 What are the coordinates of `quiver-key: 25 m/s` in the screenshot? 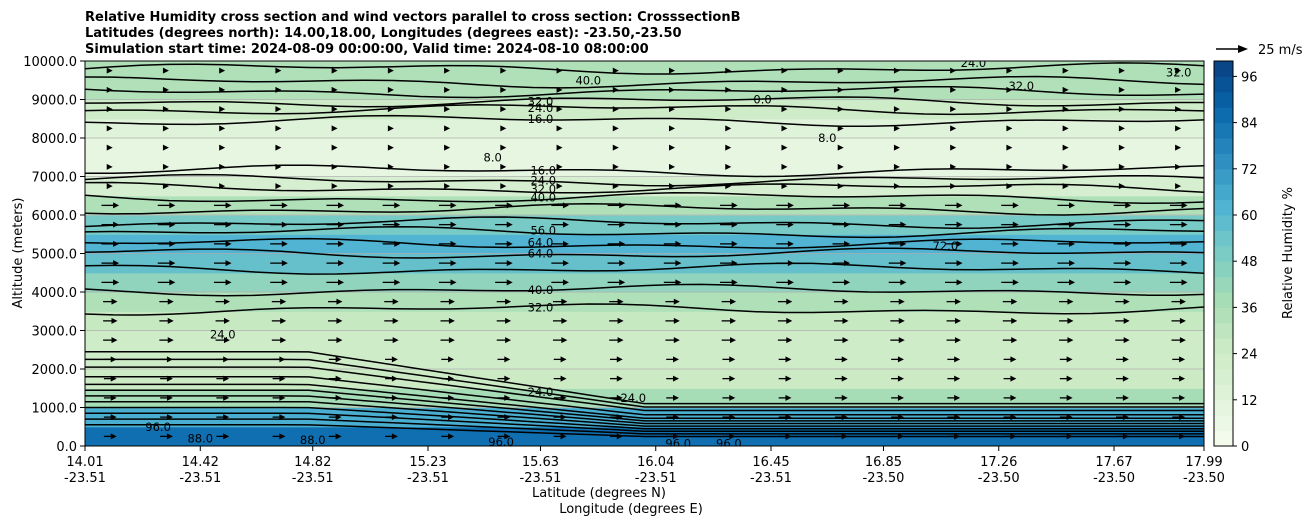 It's located at (1259, 50).